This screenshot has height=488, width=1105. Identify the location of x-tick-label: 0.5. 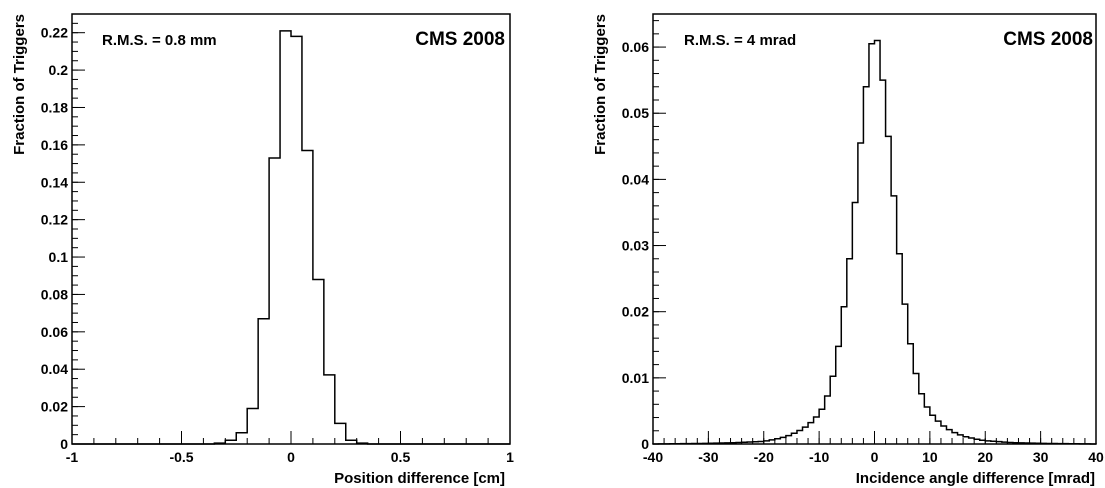
(401, 457).